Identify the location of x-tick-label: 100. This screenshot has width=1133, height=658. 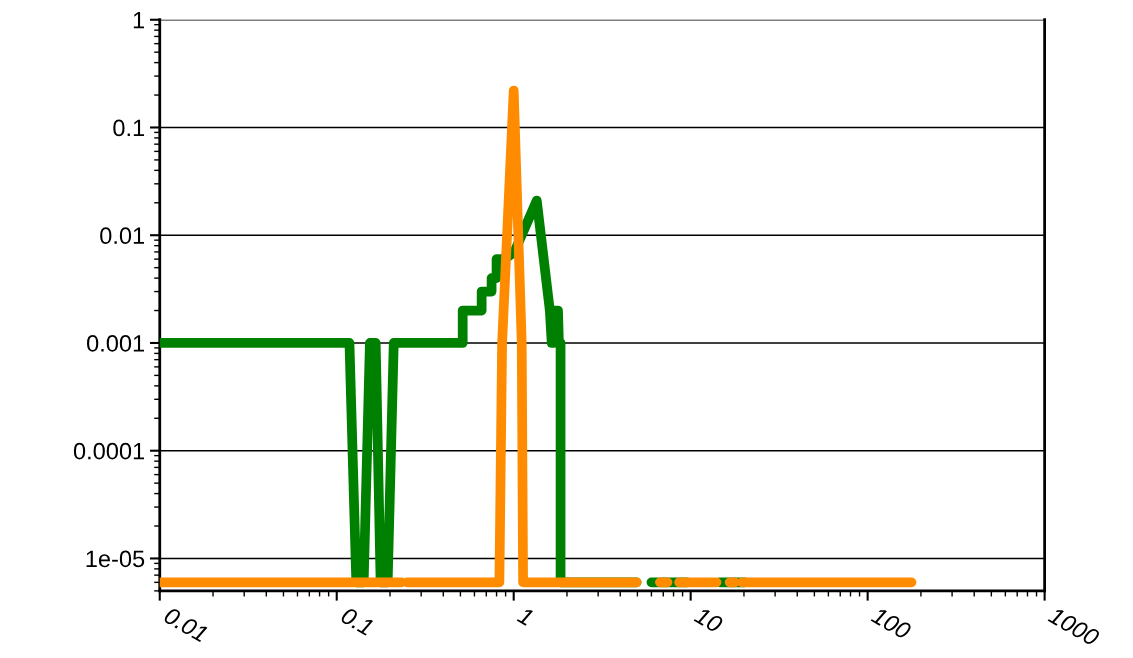
(891, 623).